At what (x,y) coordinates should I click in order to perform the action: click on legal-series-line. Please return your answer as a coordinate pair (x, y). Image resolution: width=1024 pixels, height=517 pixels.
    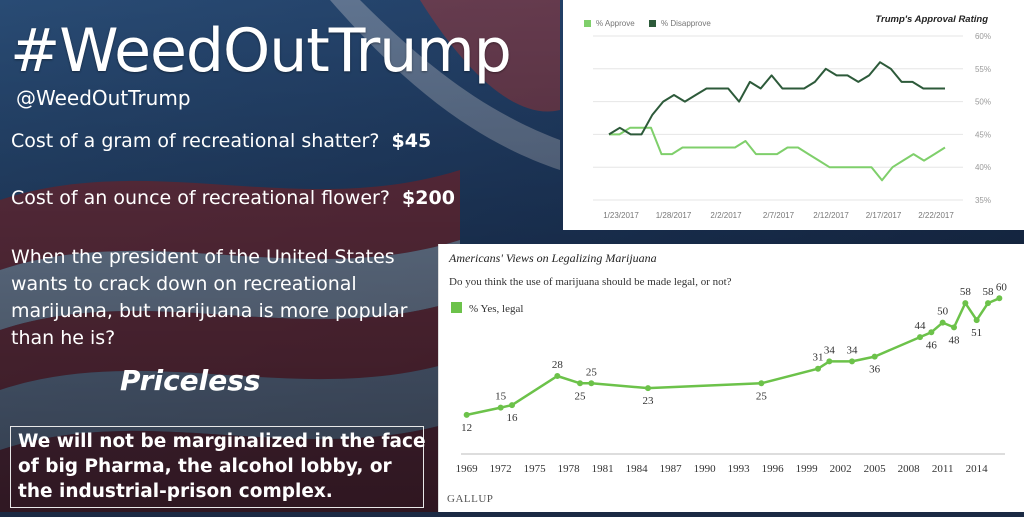
    Looking at the image, I should click on (733, 357).